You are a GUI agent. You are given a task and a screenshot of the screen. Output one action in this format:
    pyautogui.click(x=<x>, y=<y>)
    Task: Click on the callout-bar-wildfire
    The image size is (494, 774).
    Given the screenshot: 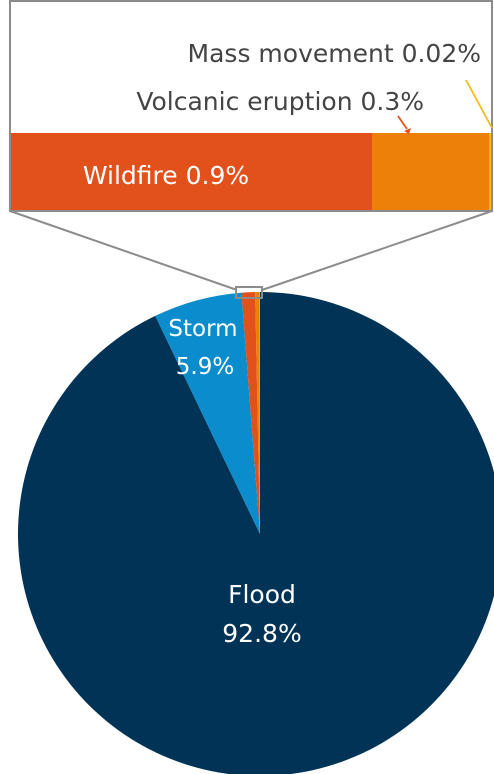 What is the action you would take?
    pyautogui.click(x=191, y=171)
    